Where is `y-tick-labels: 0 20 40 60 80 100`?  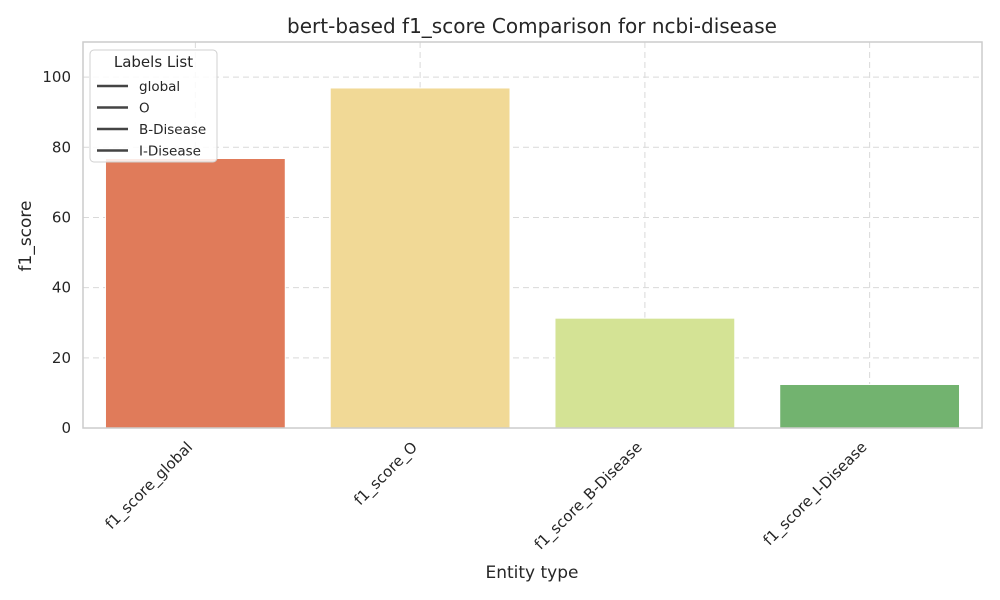
y-tick-labels: 0 20 40 60 80 100 is located at coordinates (56, 252).